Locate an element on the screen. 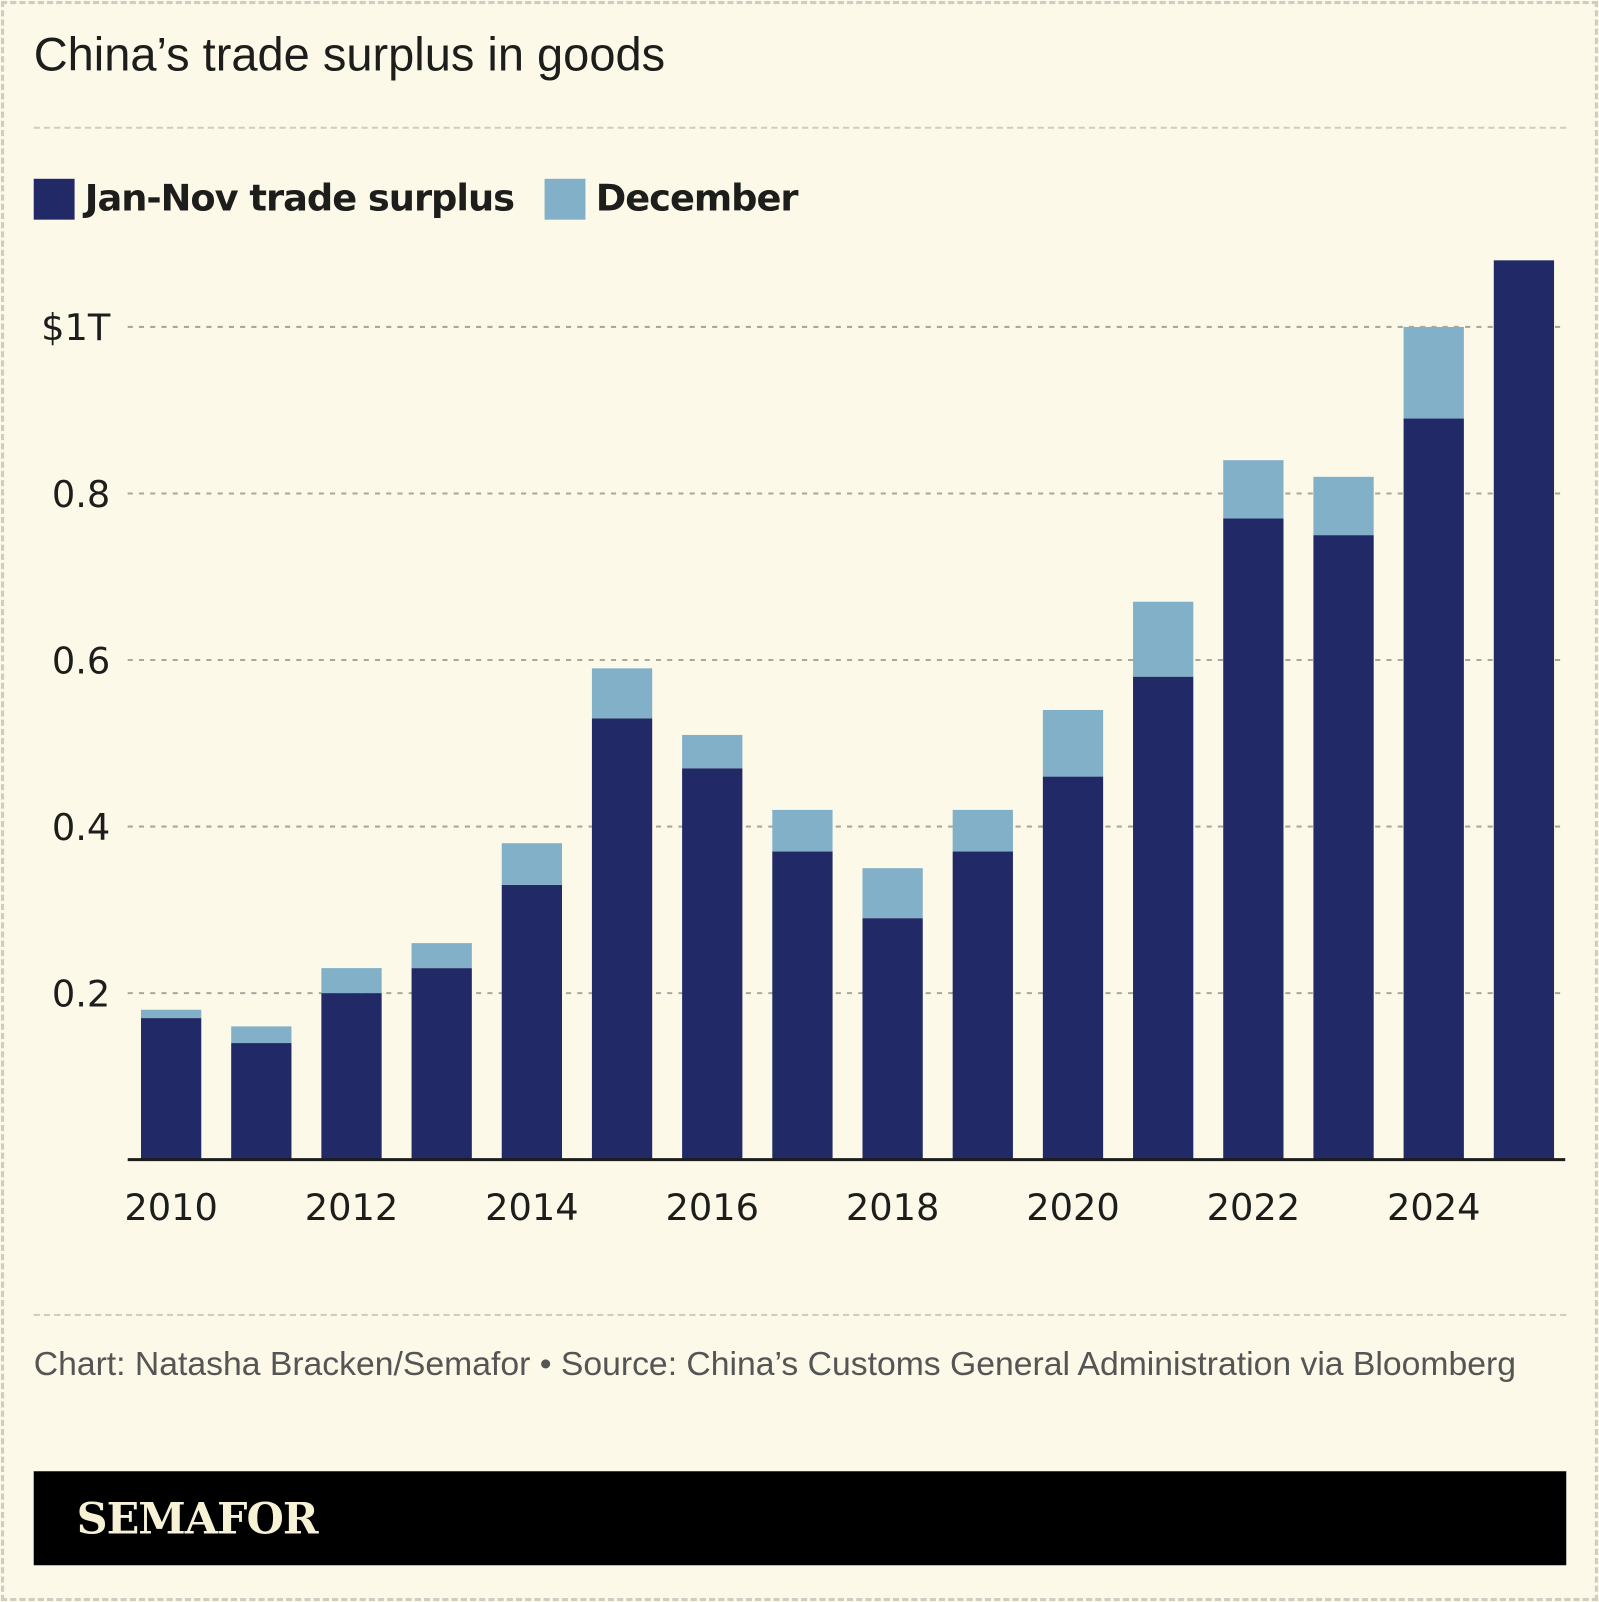 Image resolution: width=1599 pixels, height=1602 pixels. bar-jan-nov-2023 is located at coordinates (1343, 847).